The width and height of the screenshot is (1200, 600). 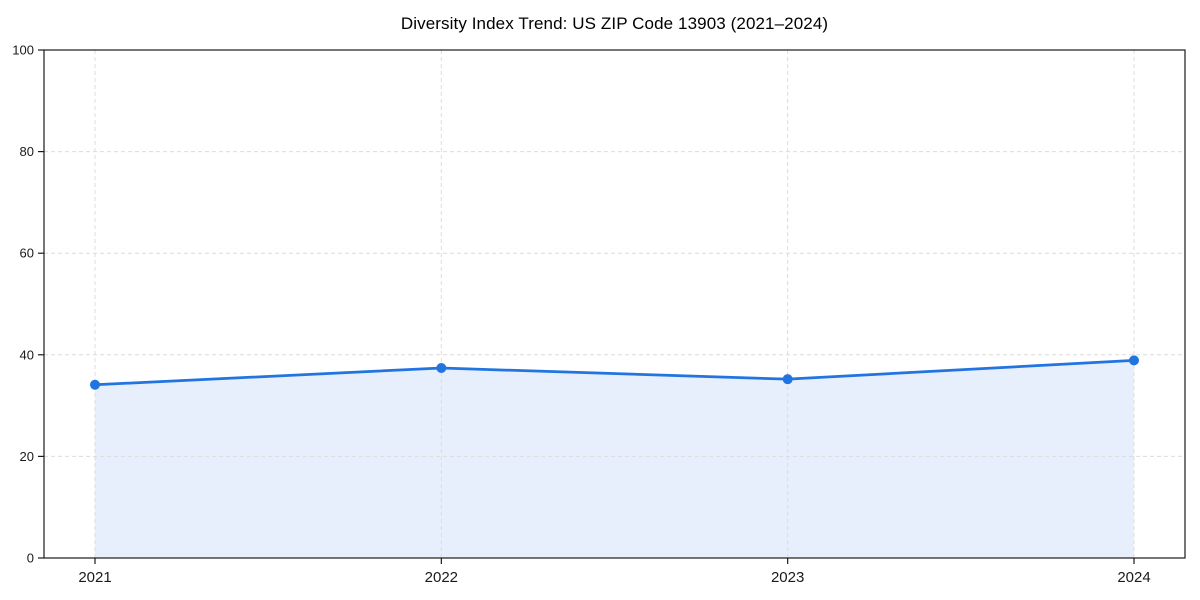 What do you see at coordinates (30, 558) in the screenshot?
I see `y-tick-label: 0` at bounding box center [30, 558].